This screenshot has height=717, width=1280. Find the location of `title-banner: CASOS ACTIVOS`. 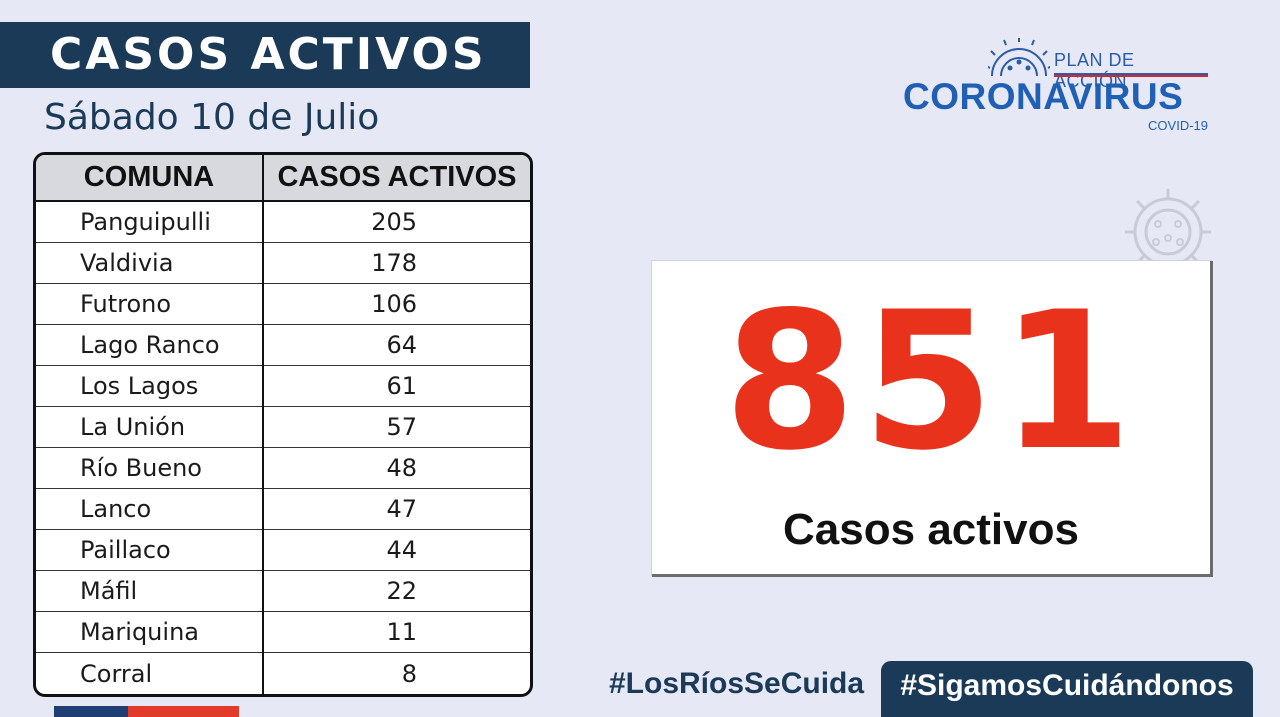

title-banner: CASOS ACTIVOS is located at coordinates (265, 55).